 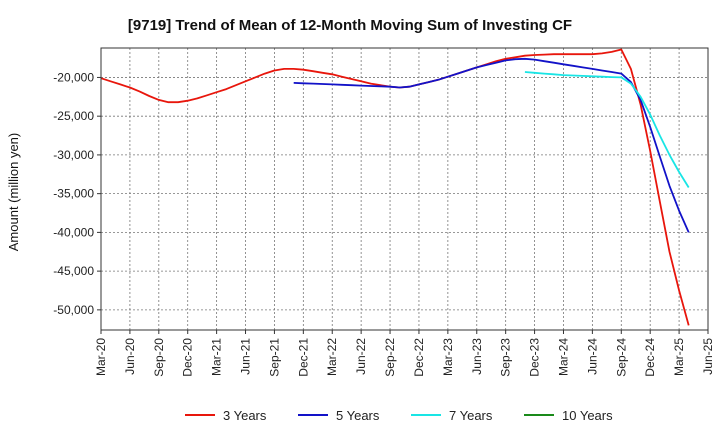 What do you see at coordinates (188, 357) in the screenshot?
I see `x-tick-label: Dec-20` at bounding box center [188, 357].